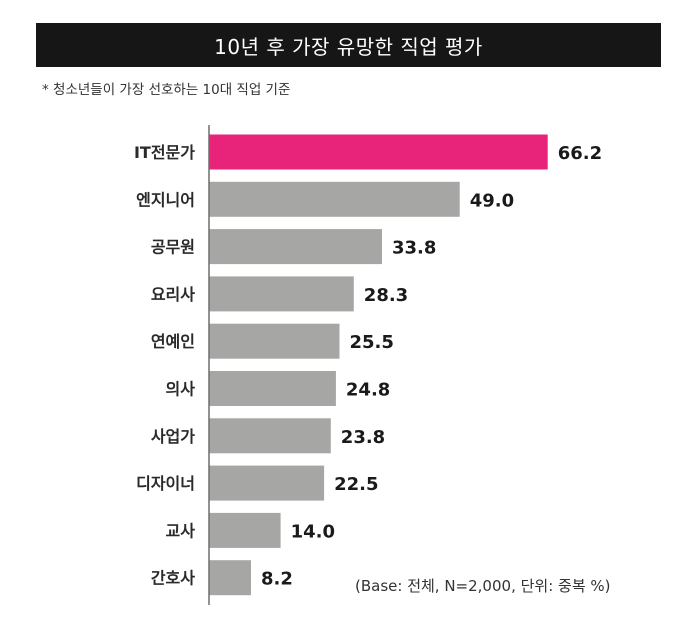 The width and height of the screenshot is (700, 629). What do you see at coordinates (166, 90) in the screenshot?
I see `chart-subtitle: * 청소년들이 가장 선호하는 10대 직업 기준` at bounding box center [166, 90].